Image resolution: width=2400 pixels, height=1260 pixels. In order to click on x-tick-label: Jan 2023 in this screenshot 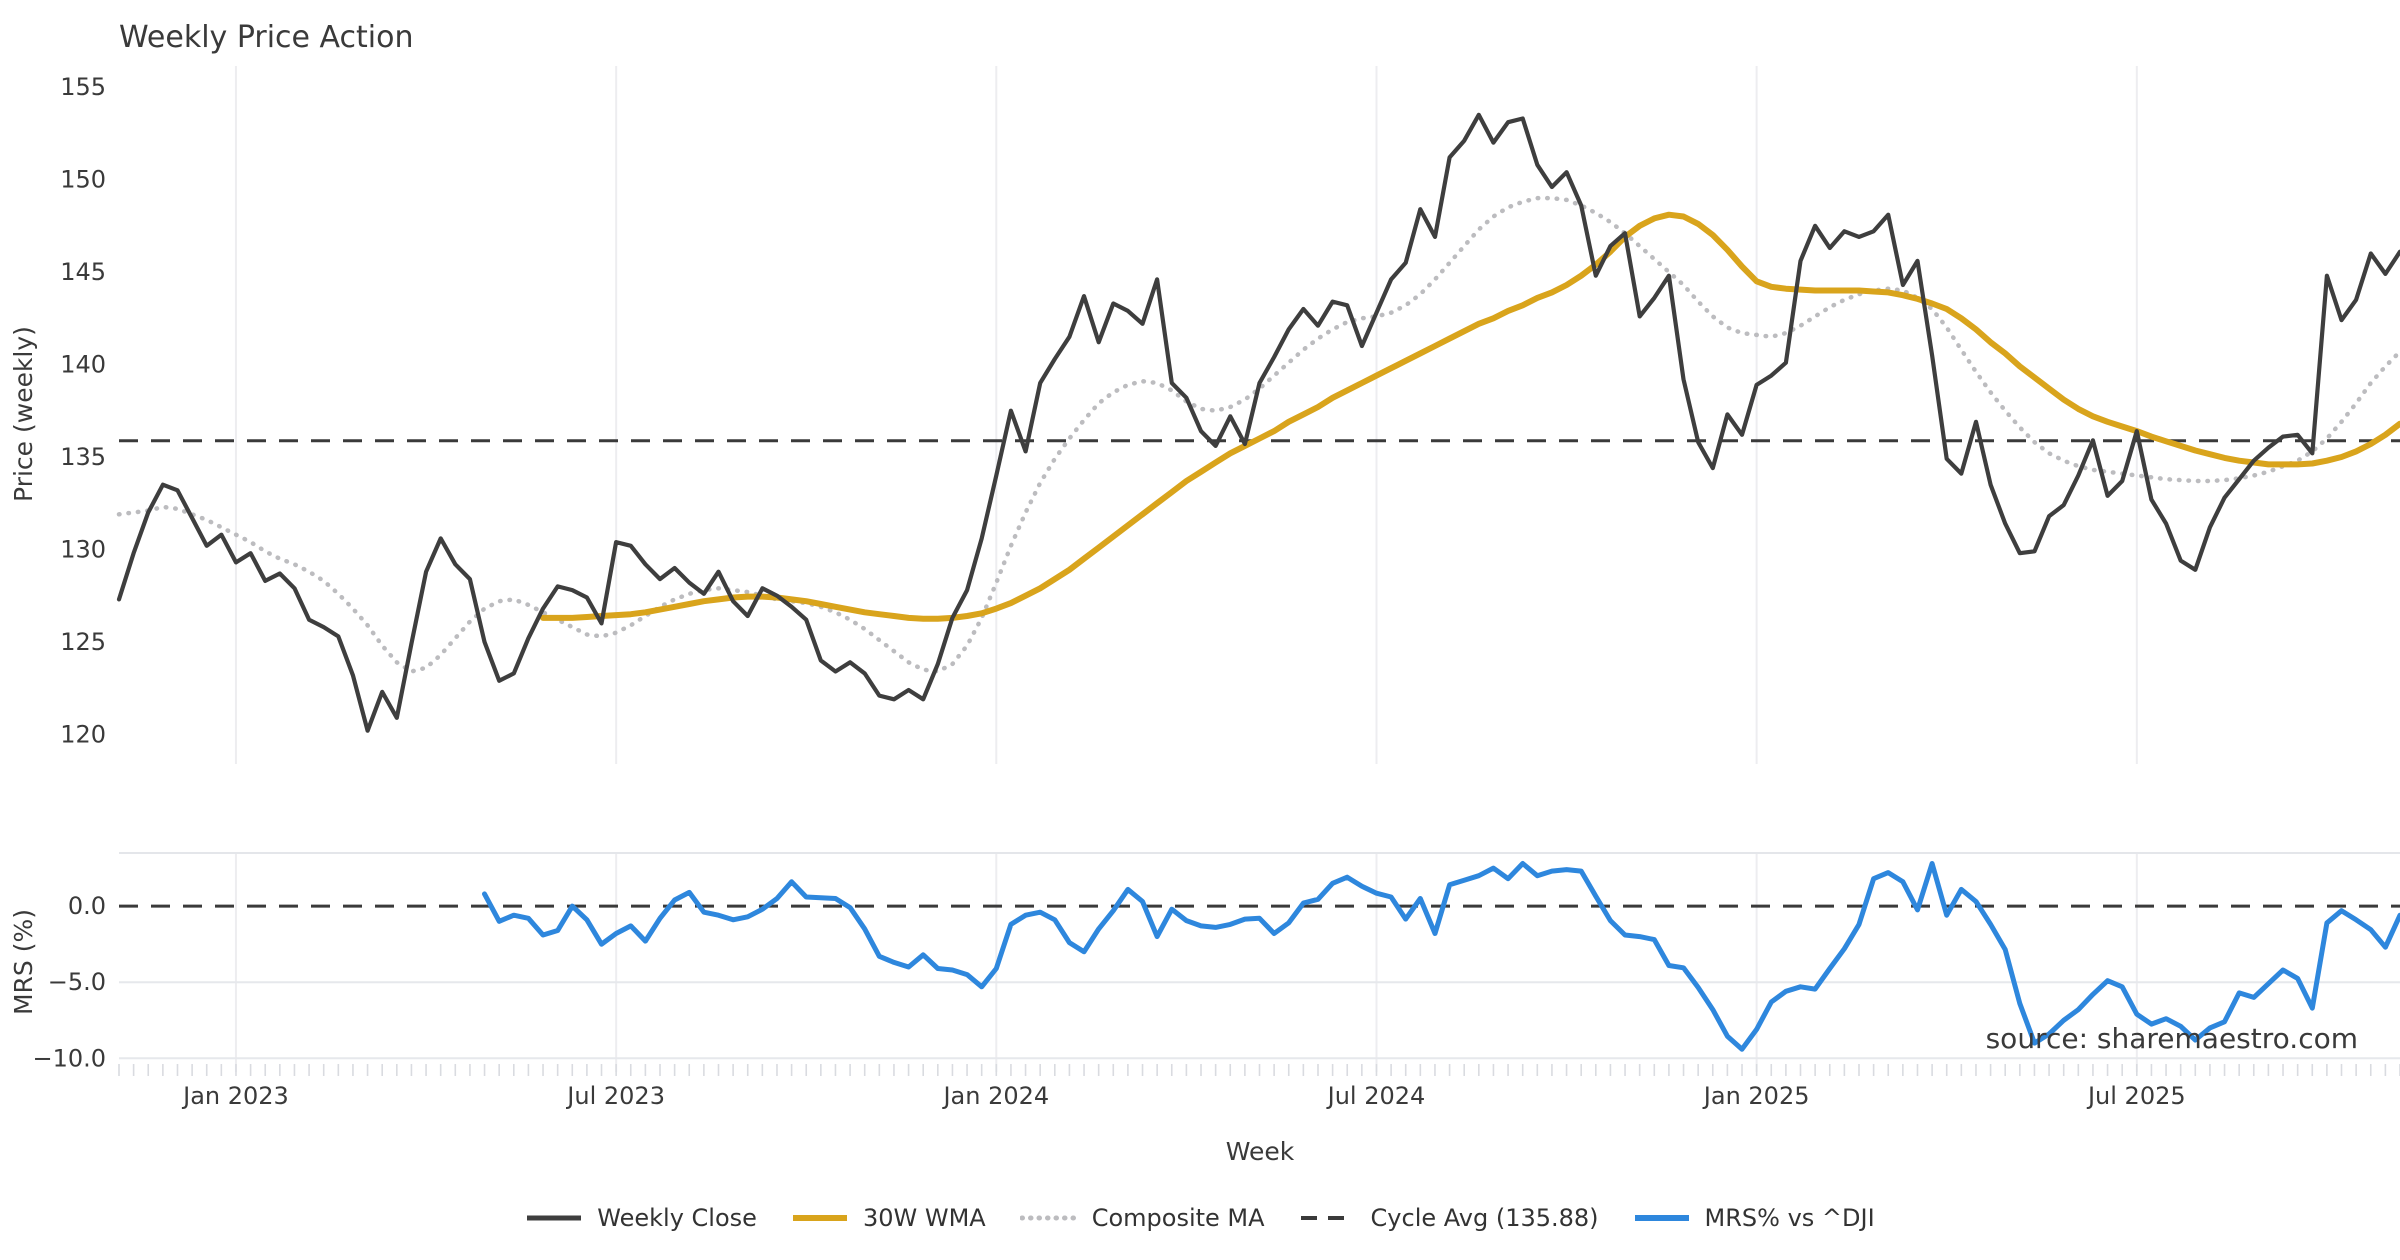, I will do `click(235, 1096)`.